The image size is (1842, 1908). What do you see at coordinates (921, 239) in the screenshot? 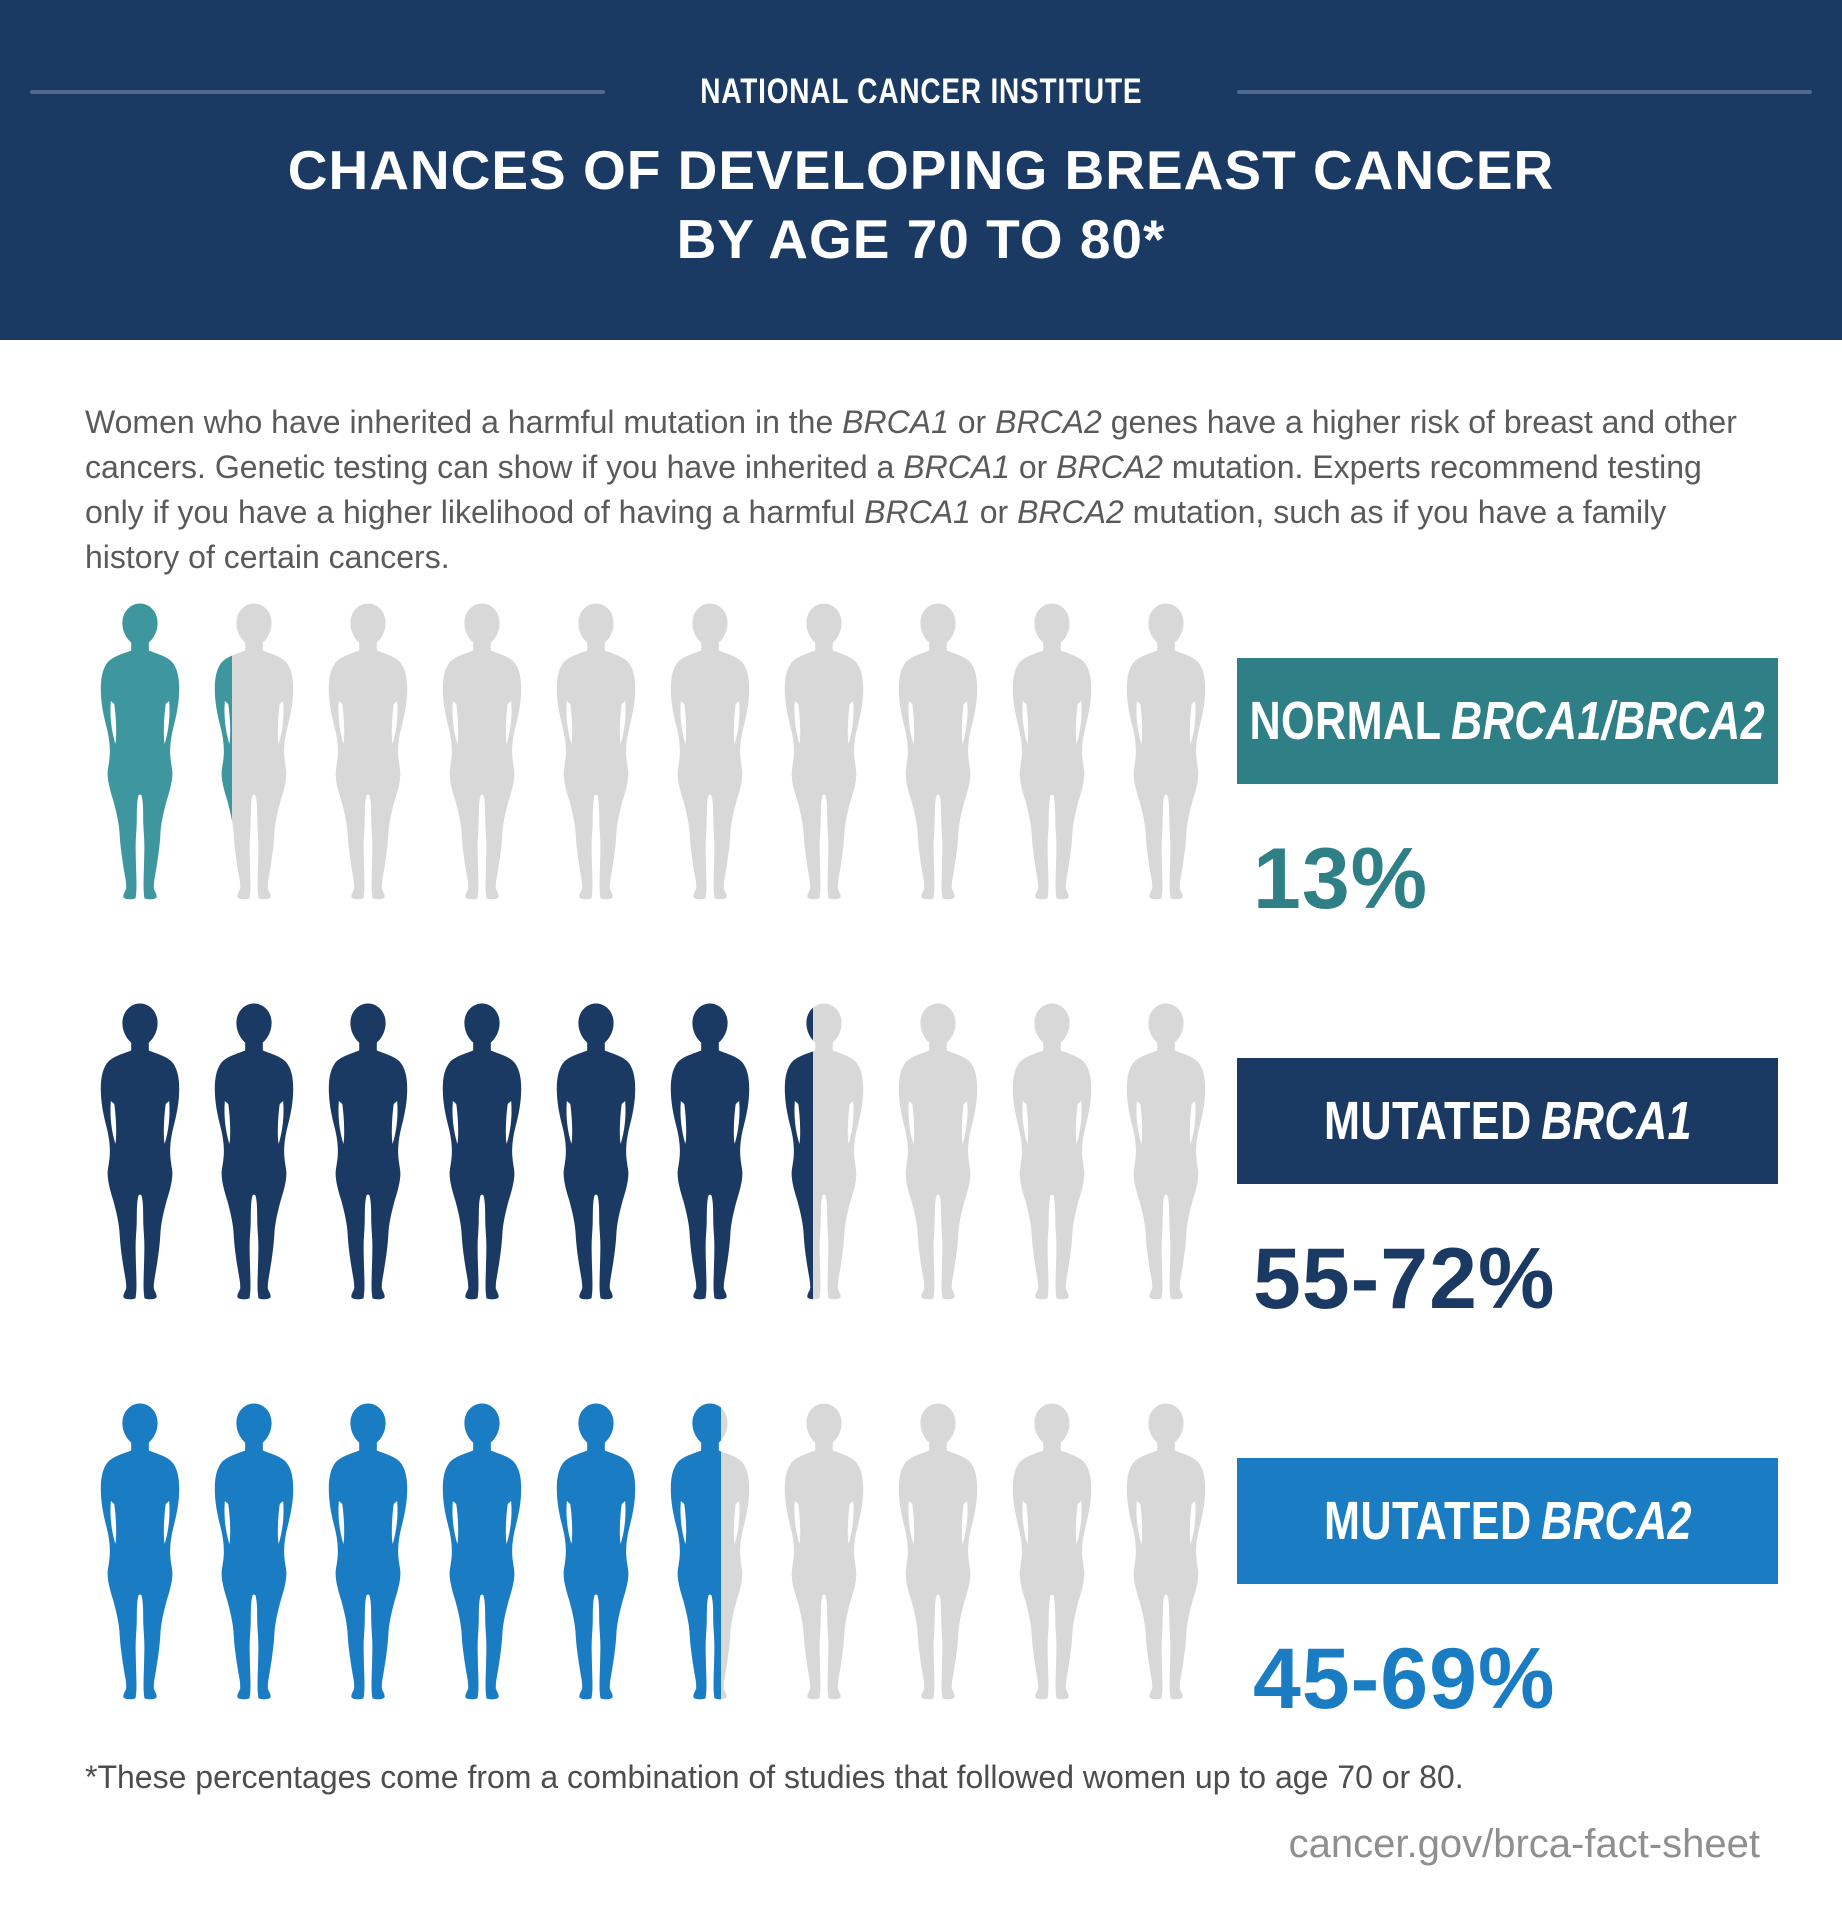
I see `title-line-2: BY AGE 70 TO 80*` at bounding box center [921, 239].